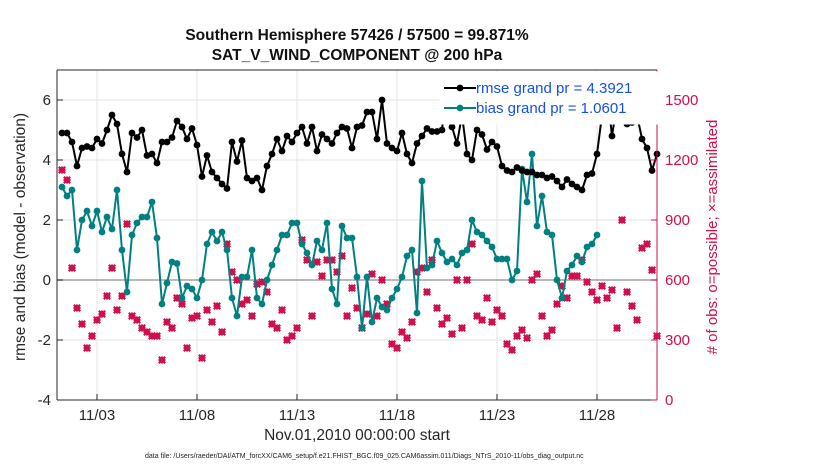  Describe the element at coordinates (550, 98) in the screenshot. I see `legend-box` at that location.